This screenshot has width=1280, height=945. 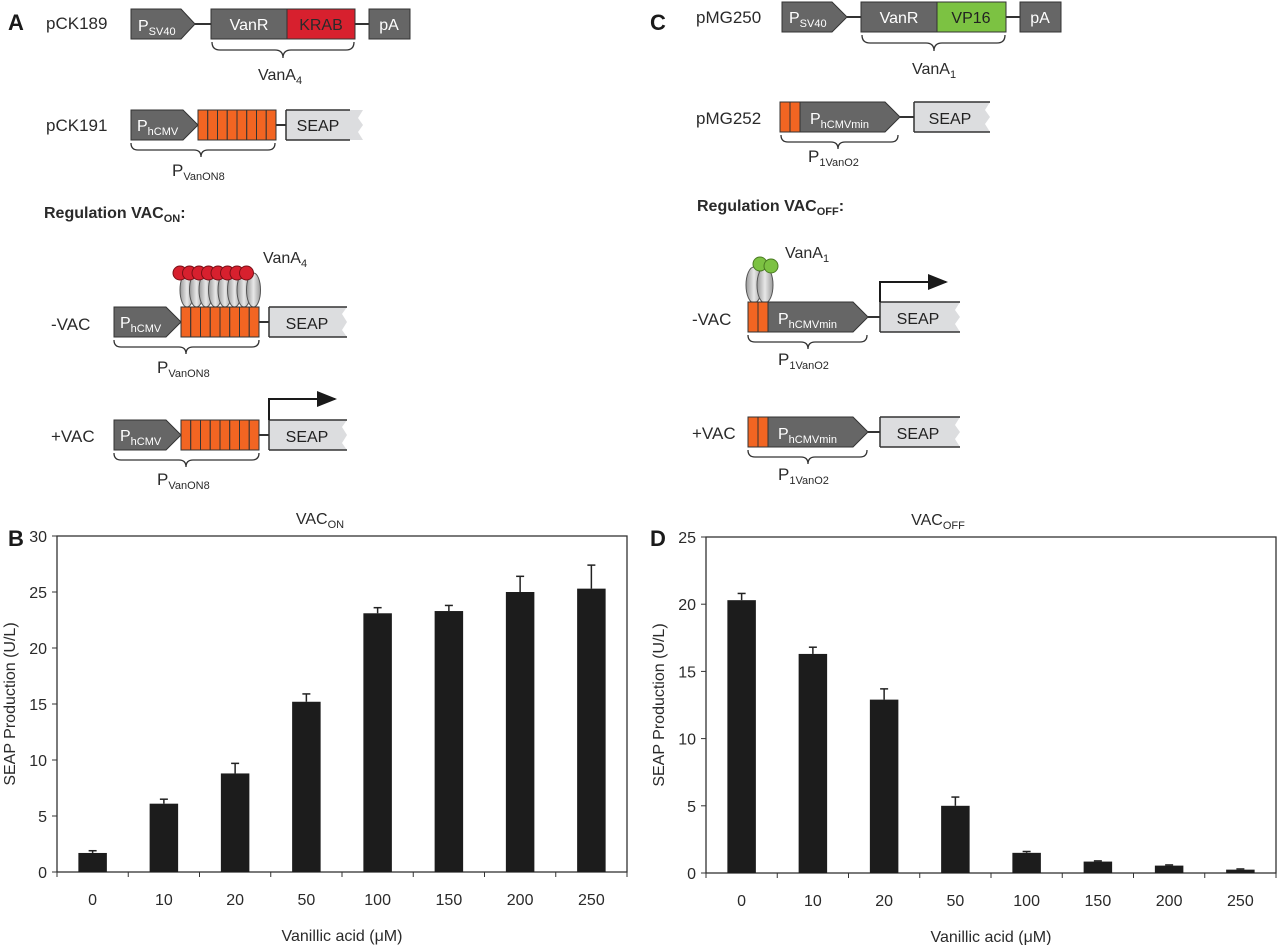 What do you see at coordinates (913, 288) in the screenshot?
I see `transcription-arrow-icon` at bounding box center [913, 288].